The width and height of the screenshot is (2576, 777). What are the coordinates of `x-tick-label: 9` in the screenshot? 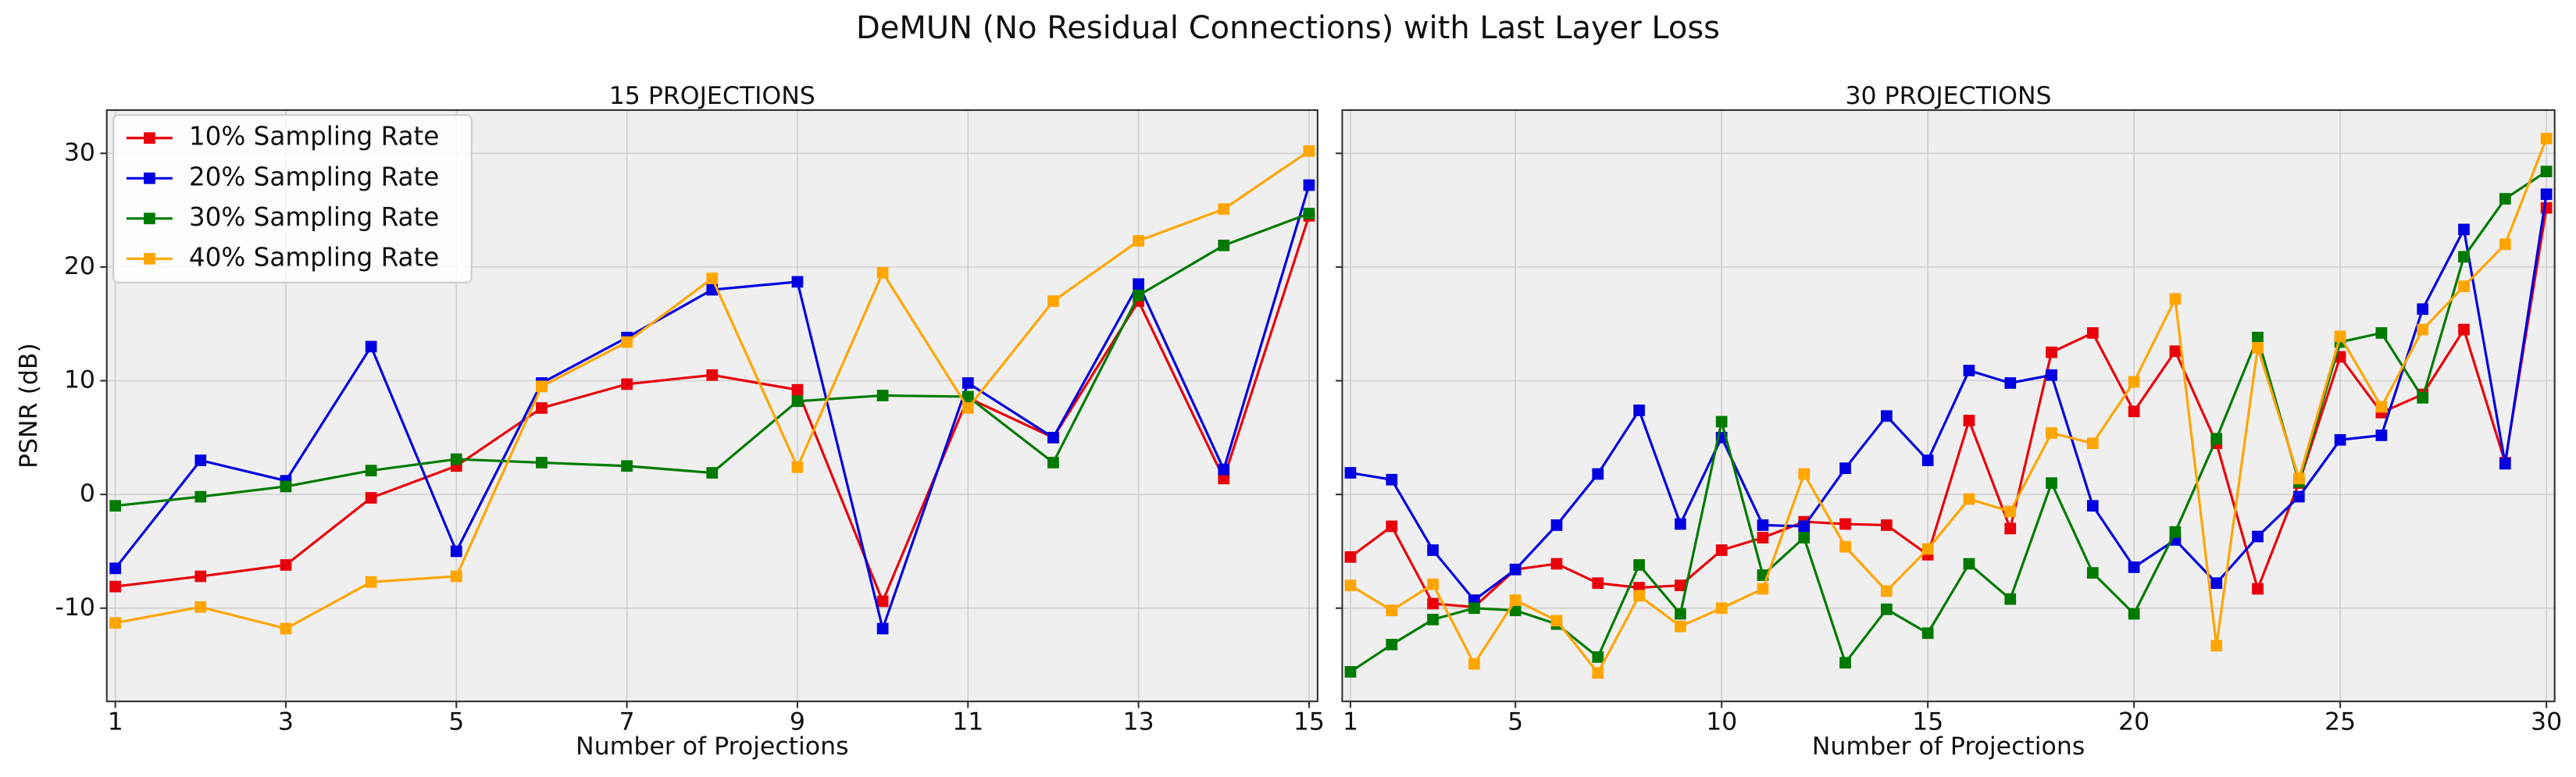 It's located at (797, 722).